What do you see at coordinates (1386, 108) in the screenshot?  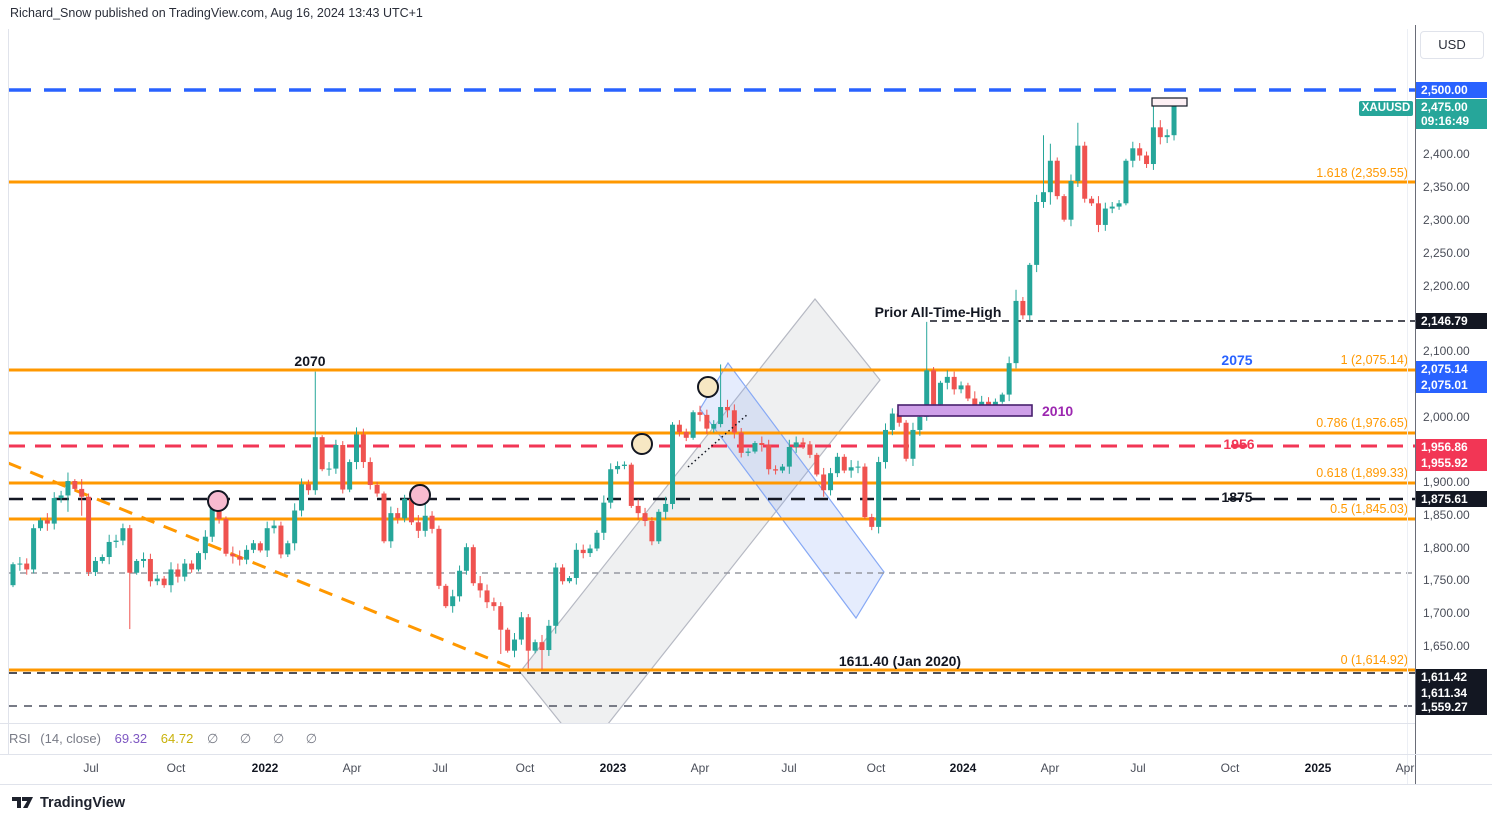 I see `symbol-label-badge: XAUUSD` at bounding box center [1386, 108].